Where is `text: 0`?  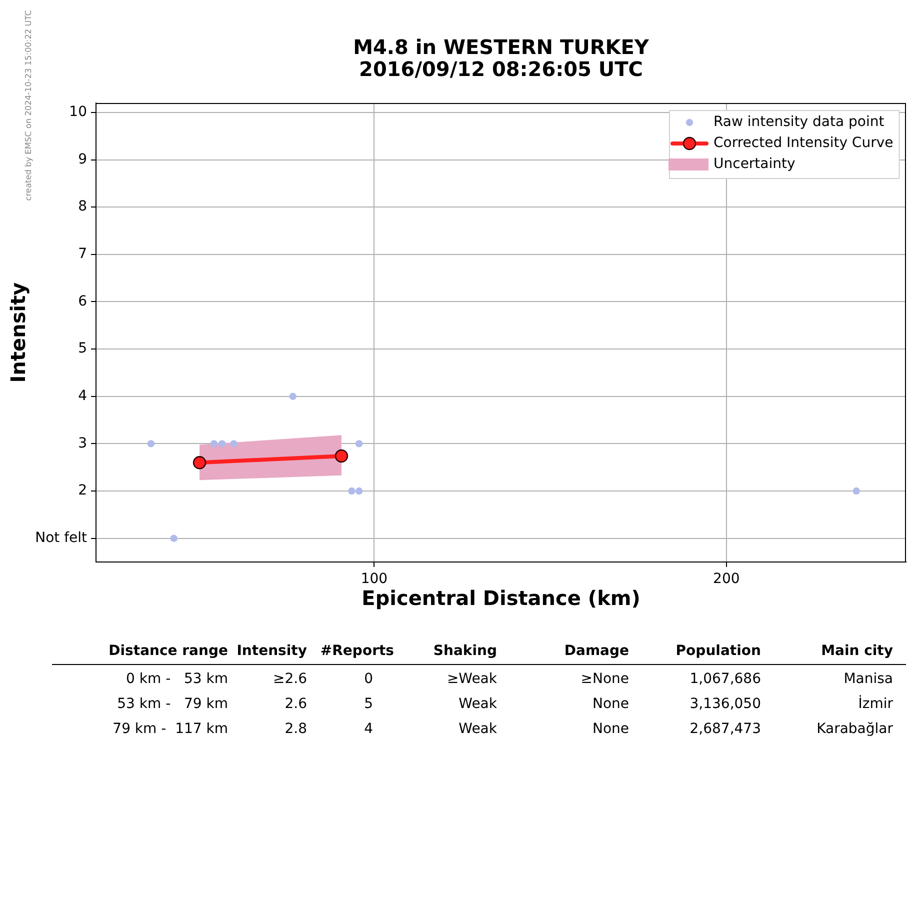 text: 0 is located at coordinates (368, 679).